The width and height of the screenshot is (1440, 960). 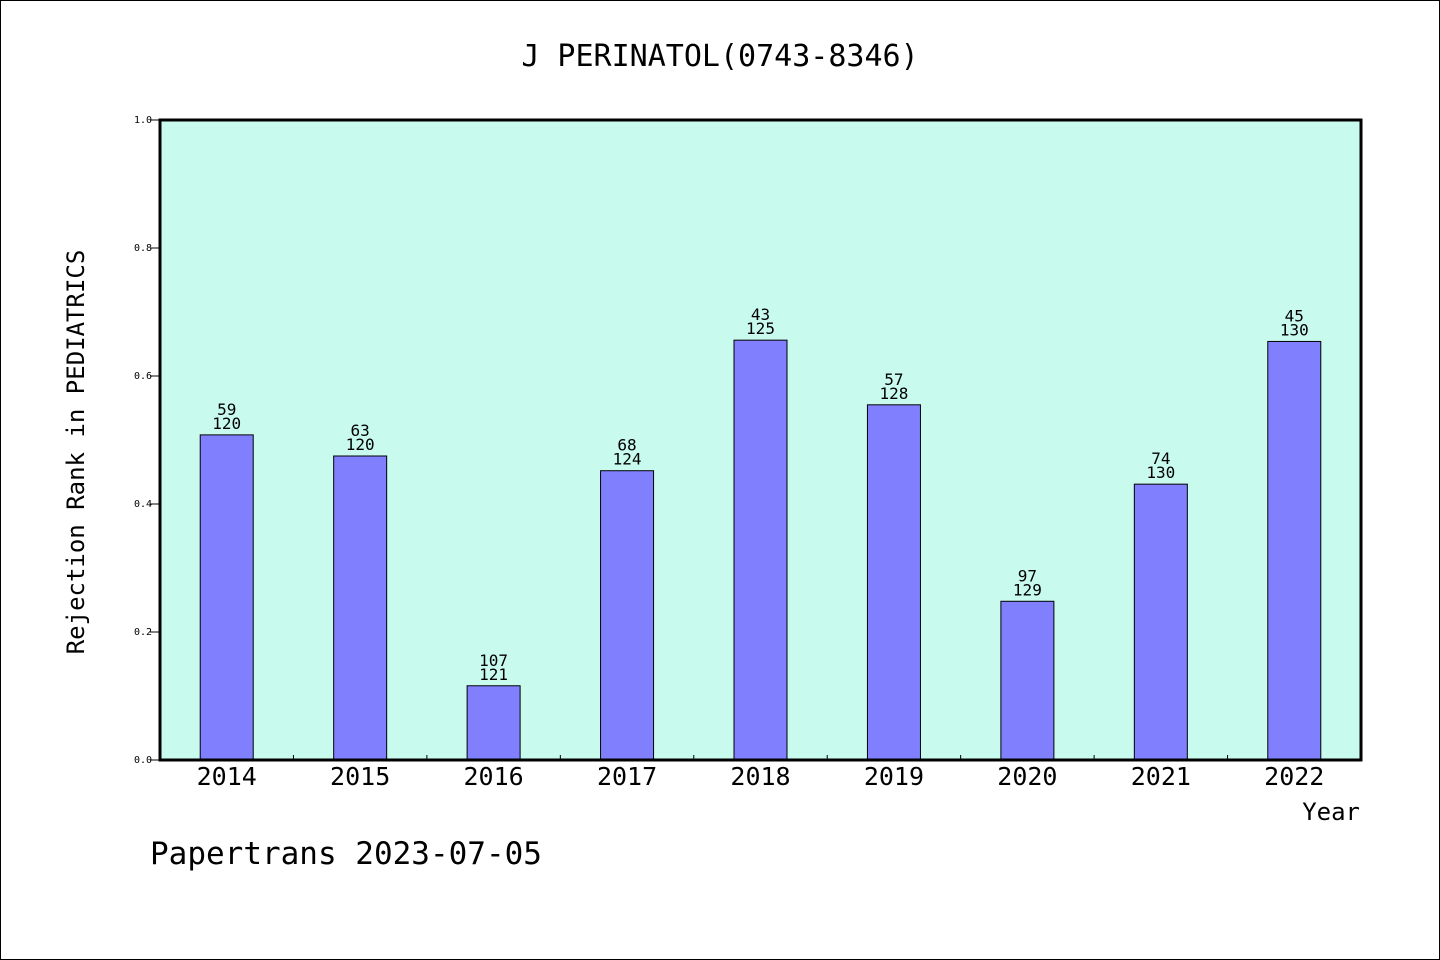 What do you see at coordinates (627, 459) in the screenshot?
I see `bar-label-total: 124` at bounding box center [627, 459].